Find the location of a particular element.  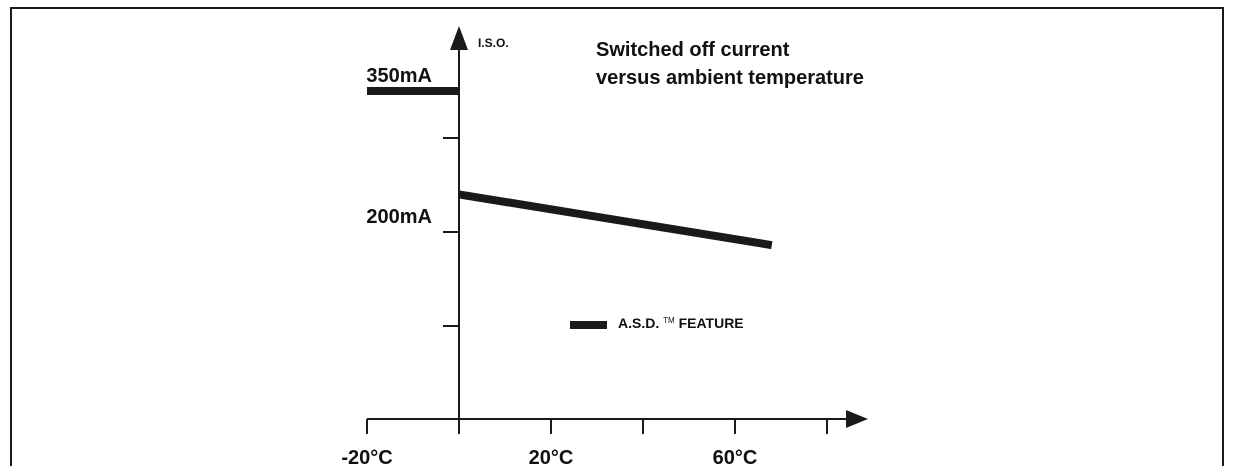

x-tick-label: -20°C is located at coordinates (366, 456).